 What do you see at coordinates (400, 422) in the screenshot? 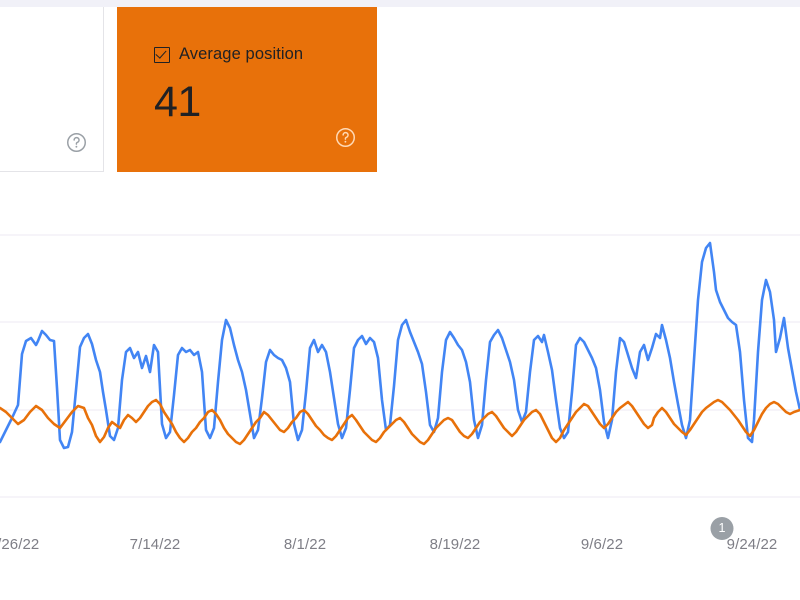
I see `chart-series-clicks` at bounding box center [400, 422].